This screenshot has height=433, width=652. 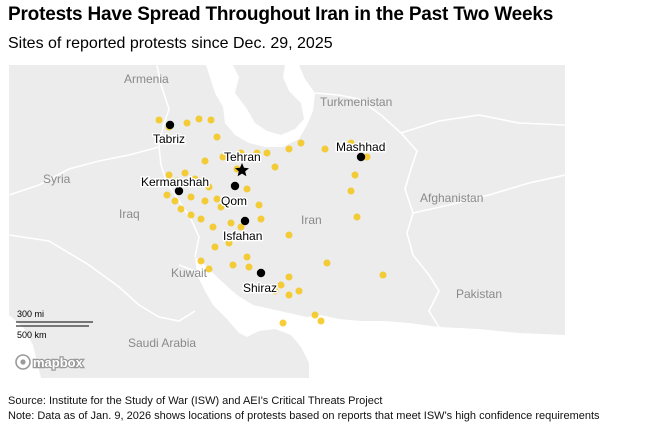 I want to click on country-label: Kuwait, so click(x=189, y=273).